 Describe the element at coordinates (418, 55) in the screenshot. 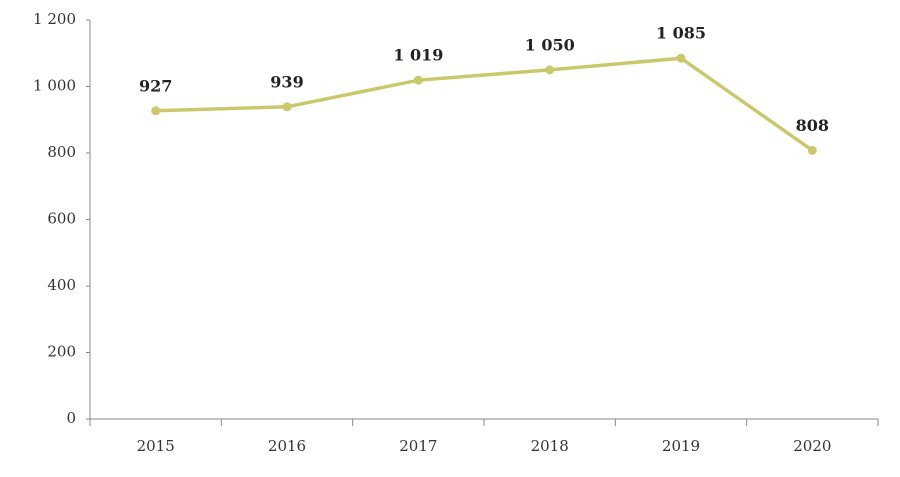

I see `data-label: 1 019` at that location.